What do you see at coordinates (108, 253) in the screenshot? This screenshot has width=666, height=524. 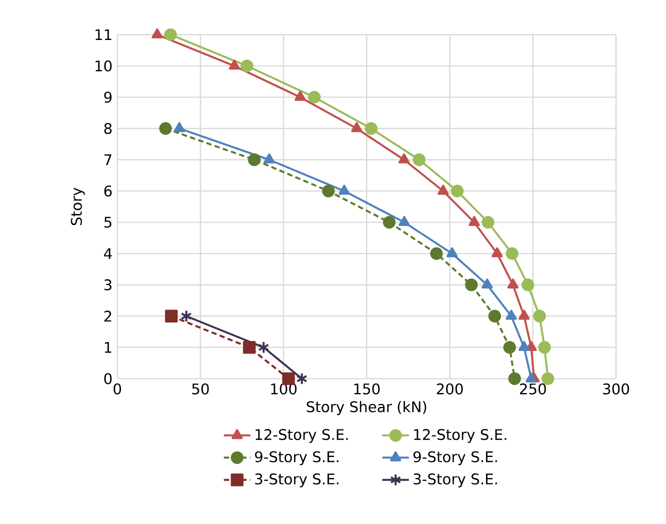 I see `y-tick-label: 4` at bounding box center [108, 253].